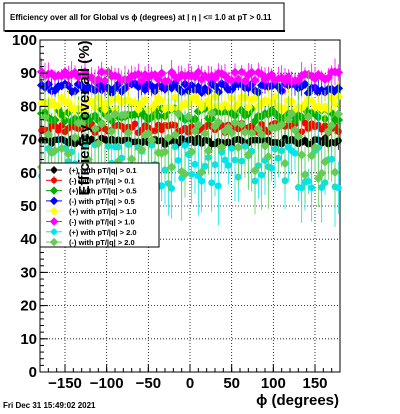 The image size is (400, 414). Describe the element at coordinates (103, 211) in the screenshot. I see `legend-label: (+) with pT/|q| > 1.0` at that location.